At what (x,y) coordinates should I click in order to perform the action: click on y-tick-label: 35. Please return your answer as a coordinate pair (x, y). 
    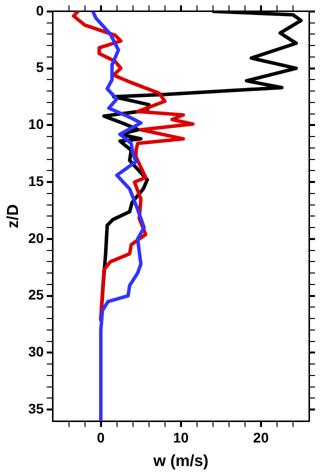
    Looking at the image, I should click on (36, 408).